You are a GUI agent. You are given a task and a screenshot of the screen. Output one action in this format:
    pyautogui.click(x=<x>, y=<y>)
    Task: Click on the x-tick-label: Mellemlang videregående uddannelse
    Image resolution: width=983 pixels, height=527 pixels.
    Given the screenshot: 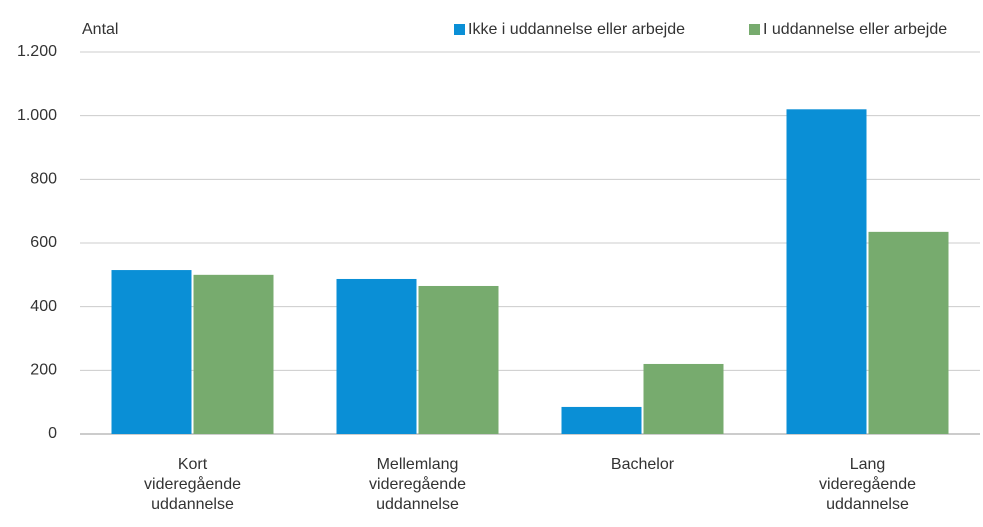 What is the action you would take?
    pyautogui.click(x=417, y=484)
    